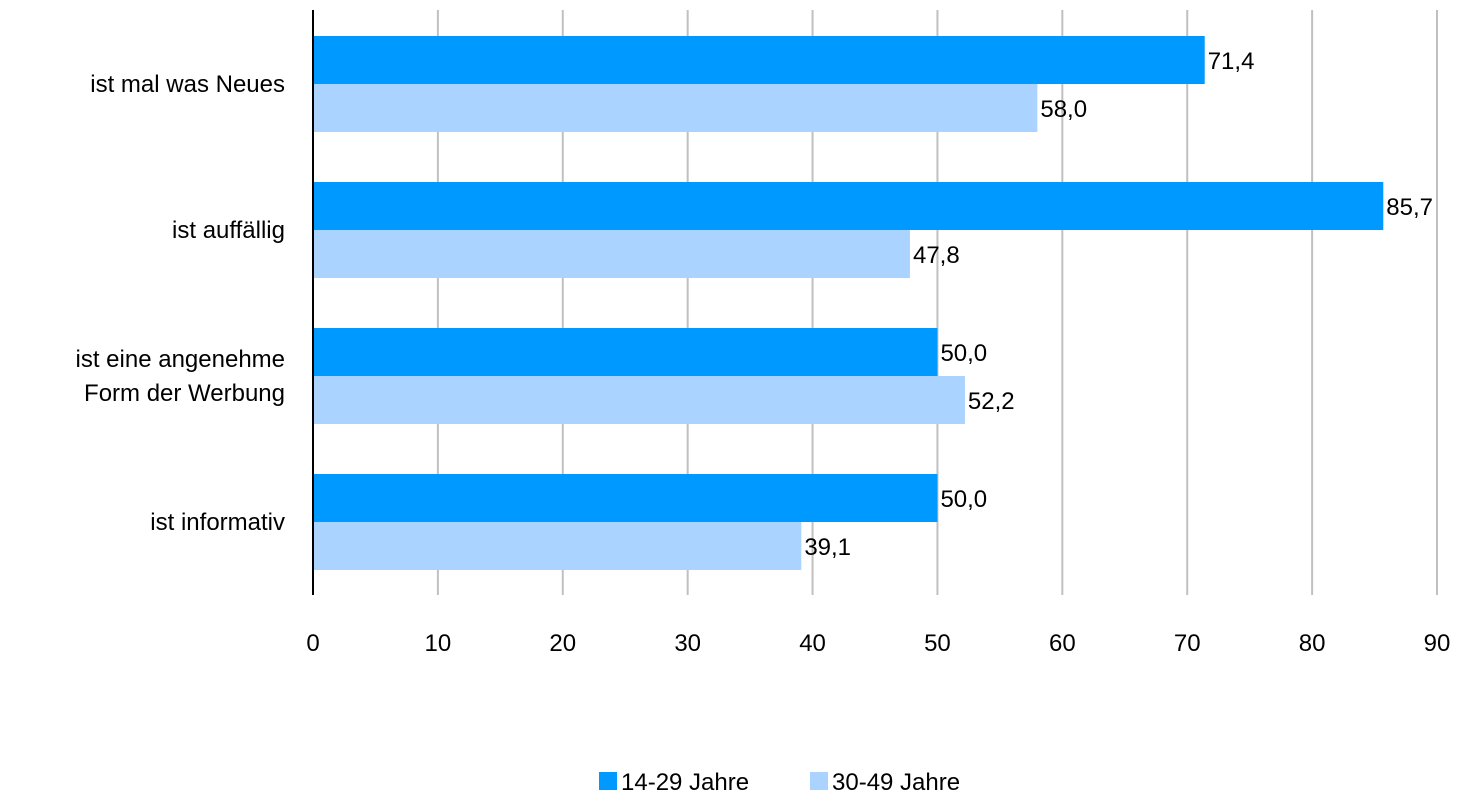 This screenshot has width=1457, height=801. Describe the element at coordinates (896, 782) in the screenshot. I see `legend-label: 30-49 Jahre` at that location.